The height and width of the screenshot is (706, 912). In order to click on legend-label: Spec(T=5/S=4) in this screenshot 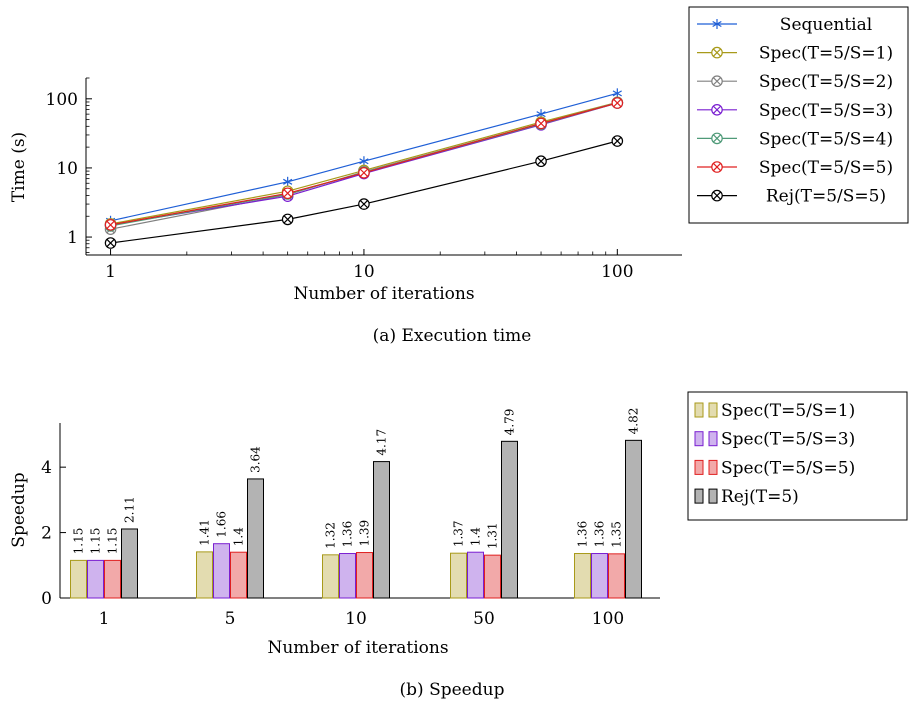, I will do `click(826, 139)`.